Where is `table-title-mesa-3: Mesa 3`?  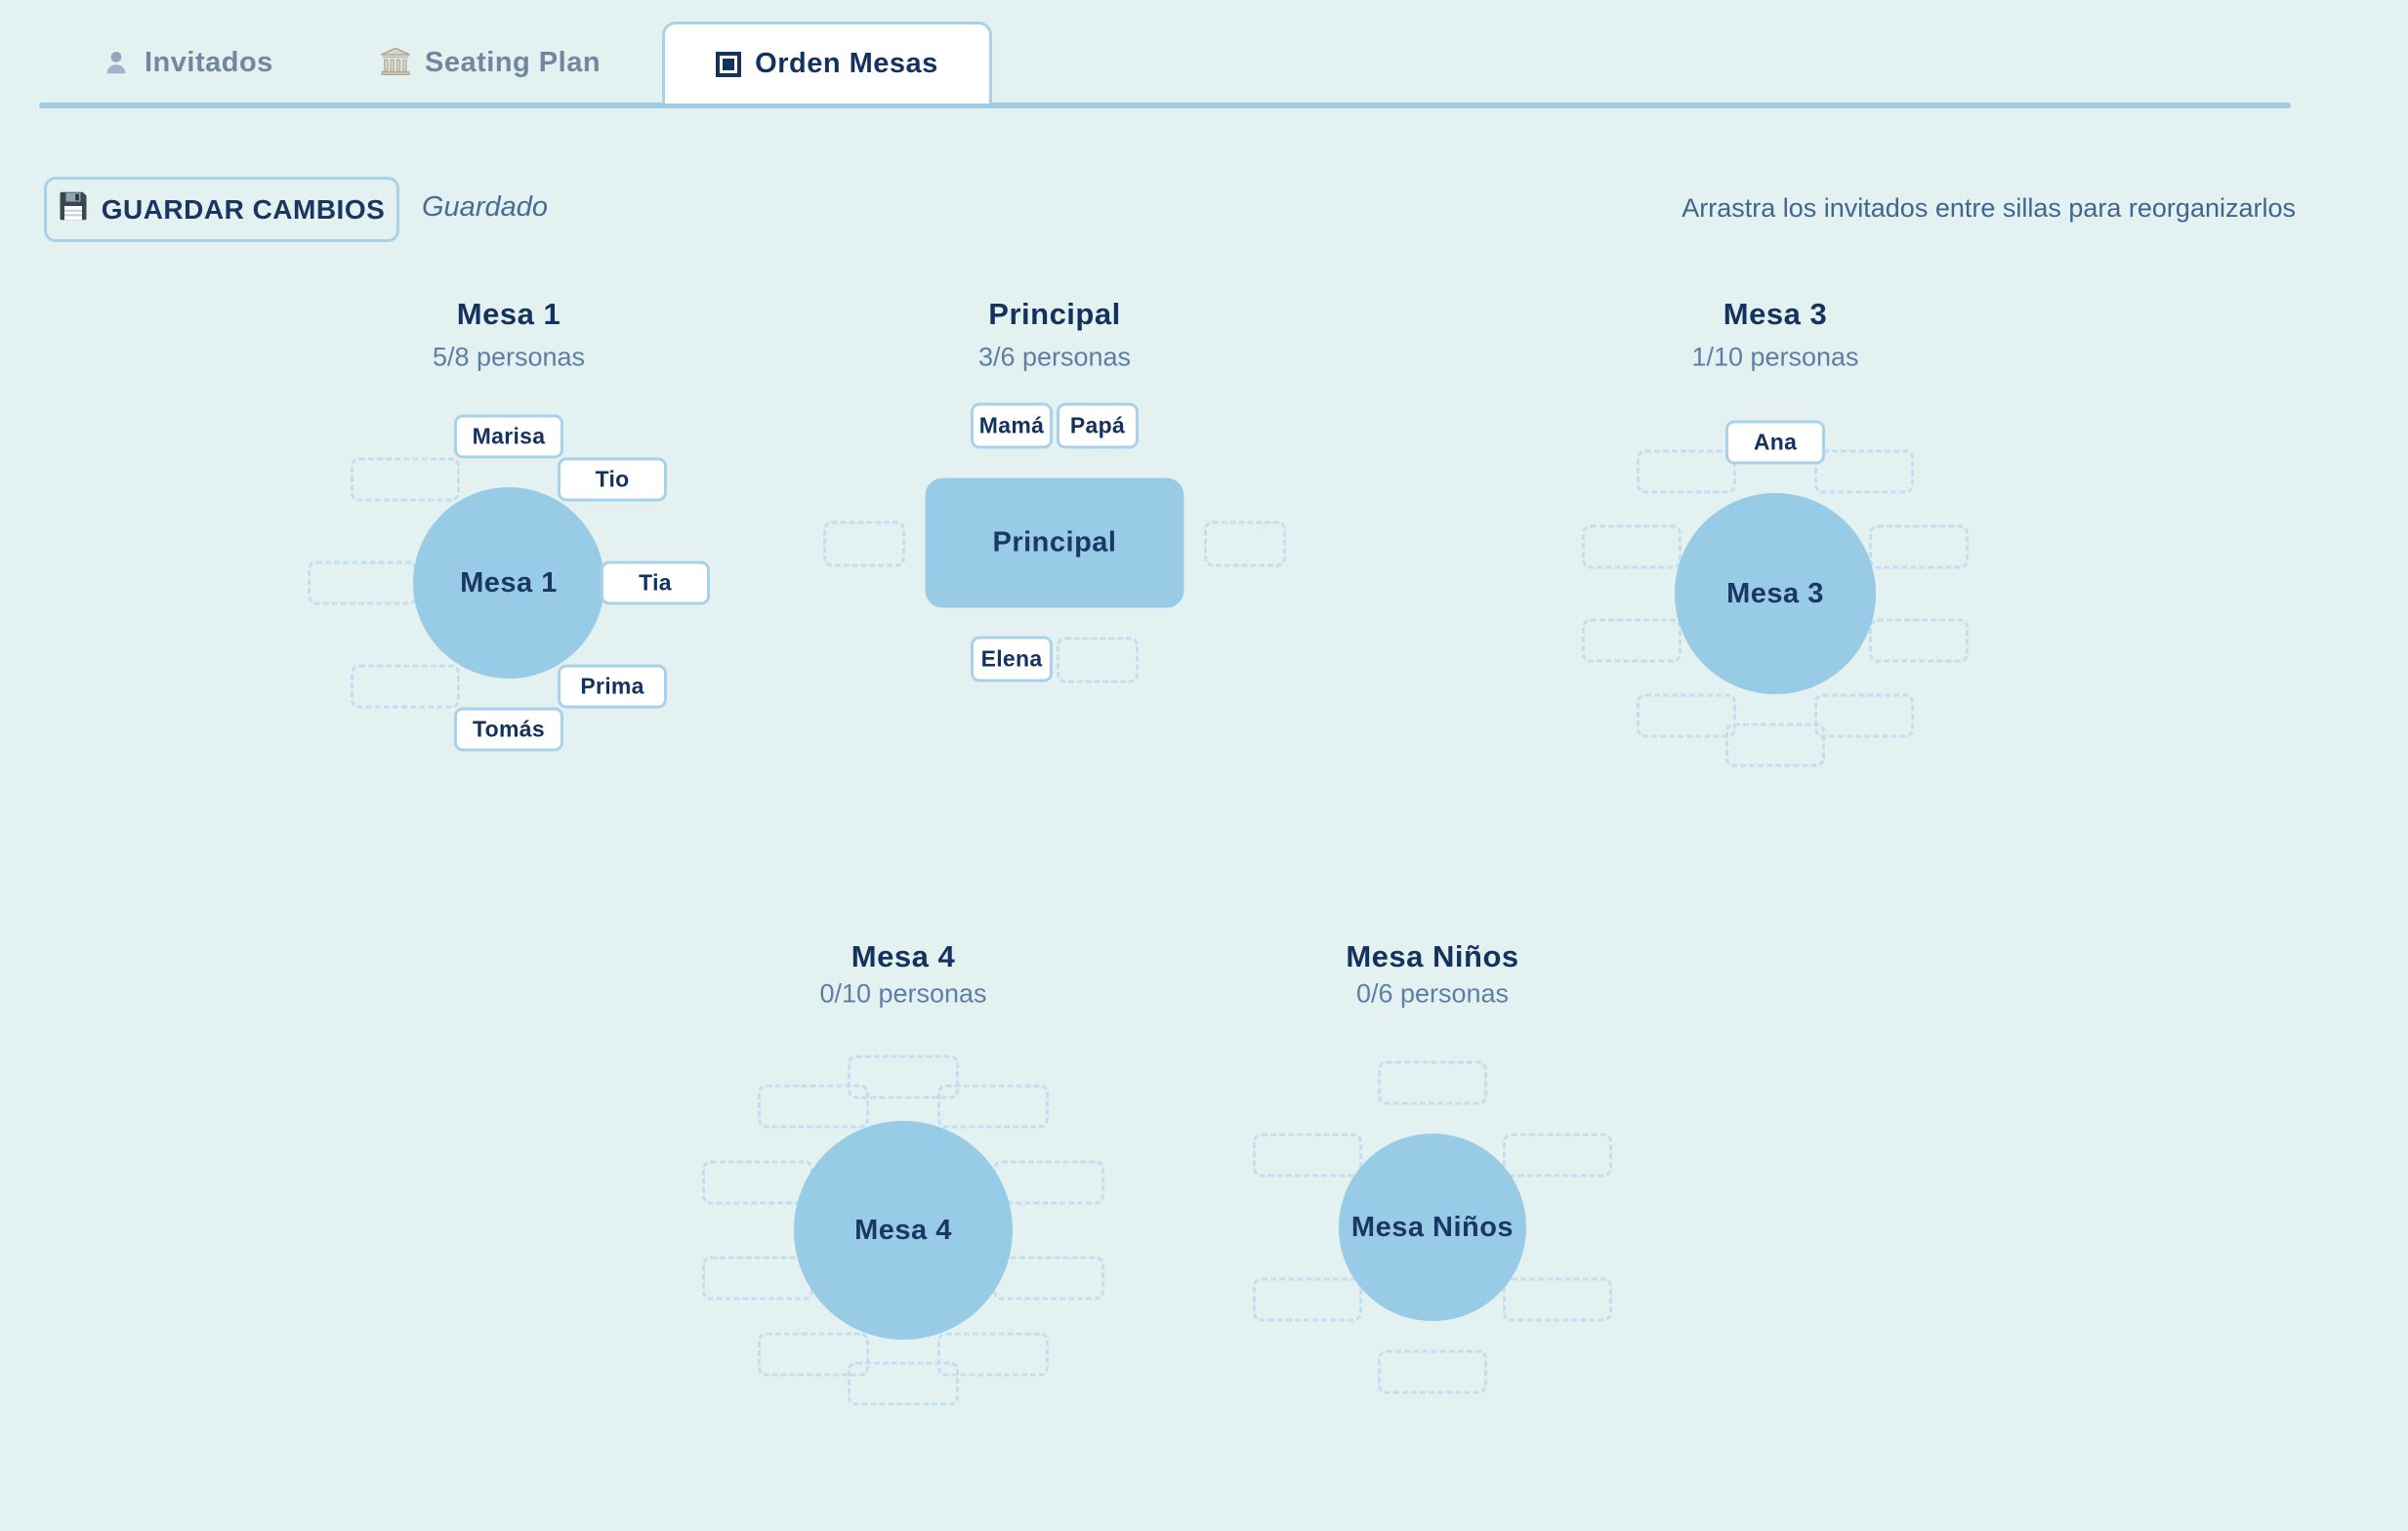
table-title-mesa-3: Mesa 3 is located at coordinates (1775, 314).